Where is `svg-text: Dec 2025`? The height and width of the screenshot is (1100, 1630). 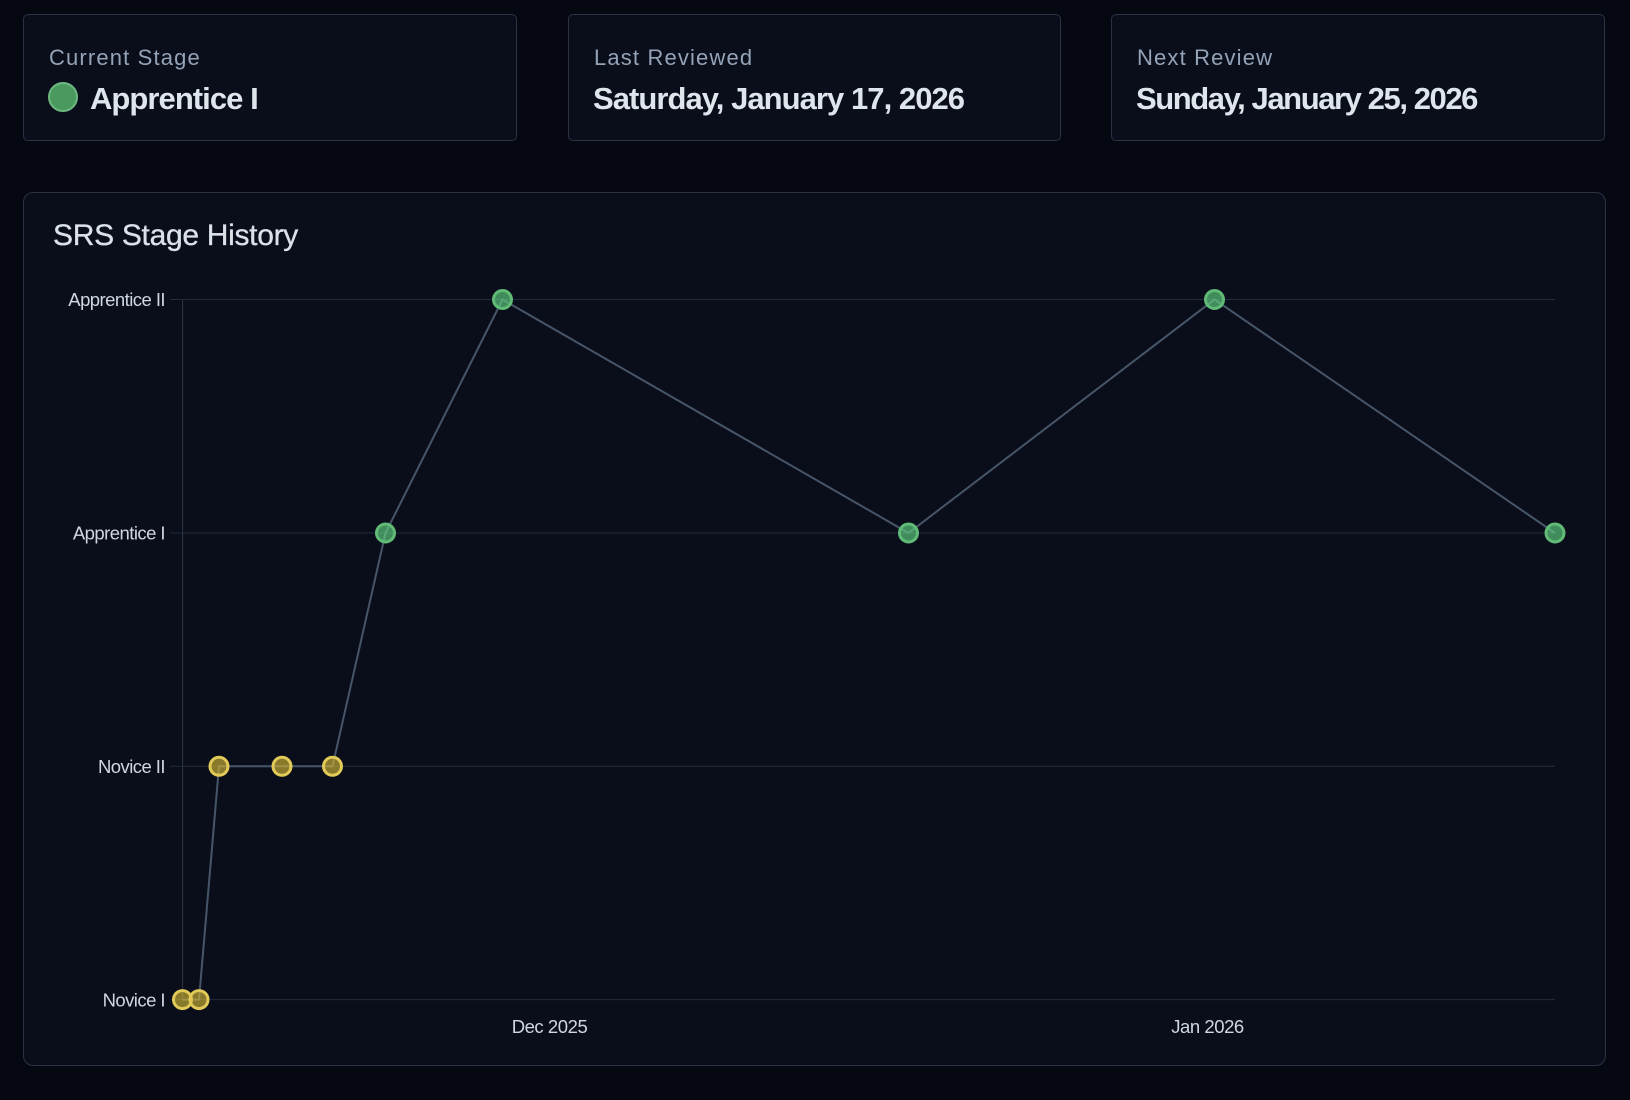 svg-text: Dec 2025 is located at coordinates (550, 1026).